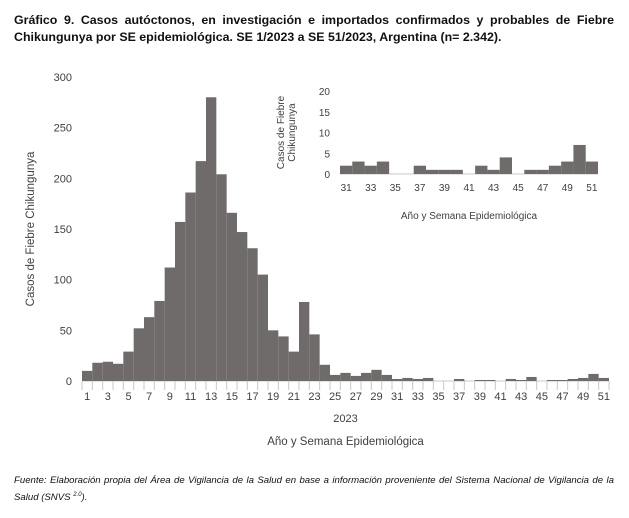  I want to click on main-y-tick-label: 150, so click(63, 230).